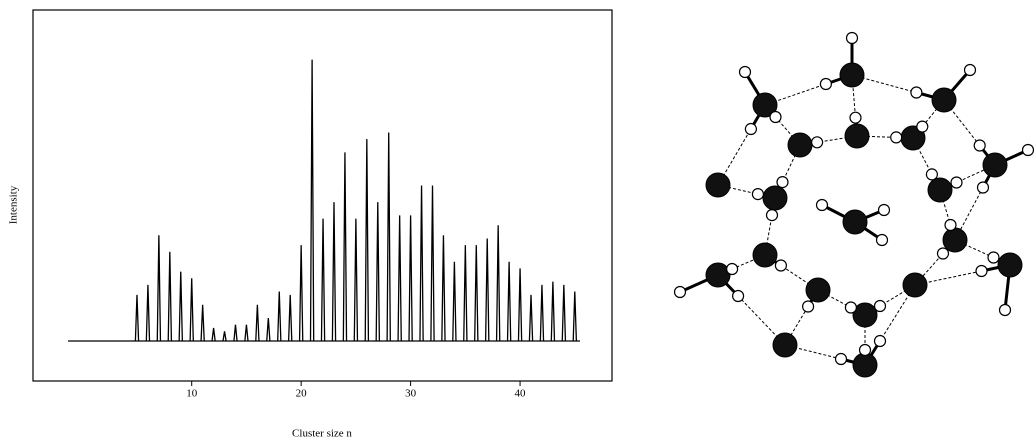 This screenshot has height=441, width=1034. What do you see at coordinates (521, 394) in the screenshot?
I see `x-tick-label: 40` at bounding box center [521, 394].